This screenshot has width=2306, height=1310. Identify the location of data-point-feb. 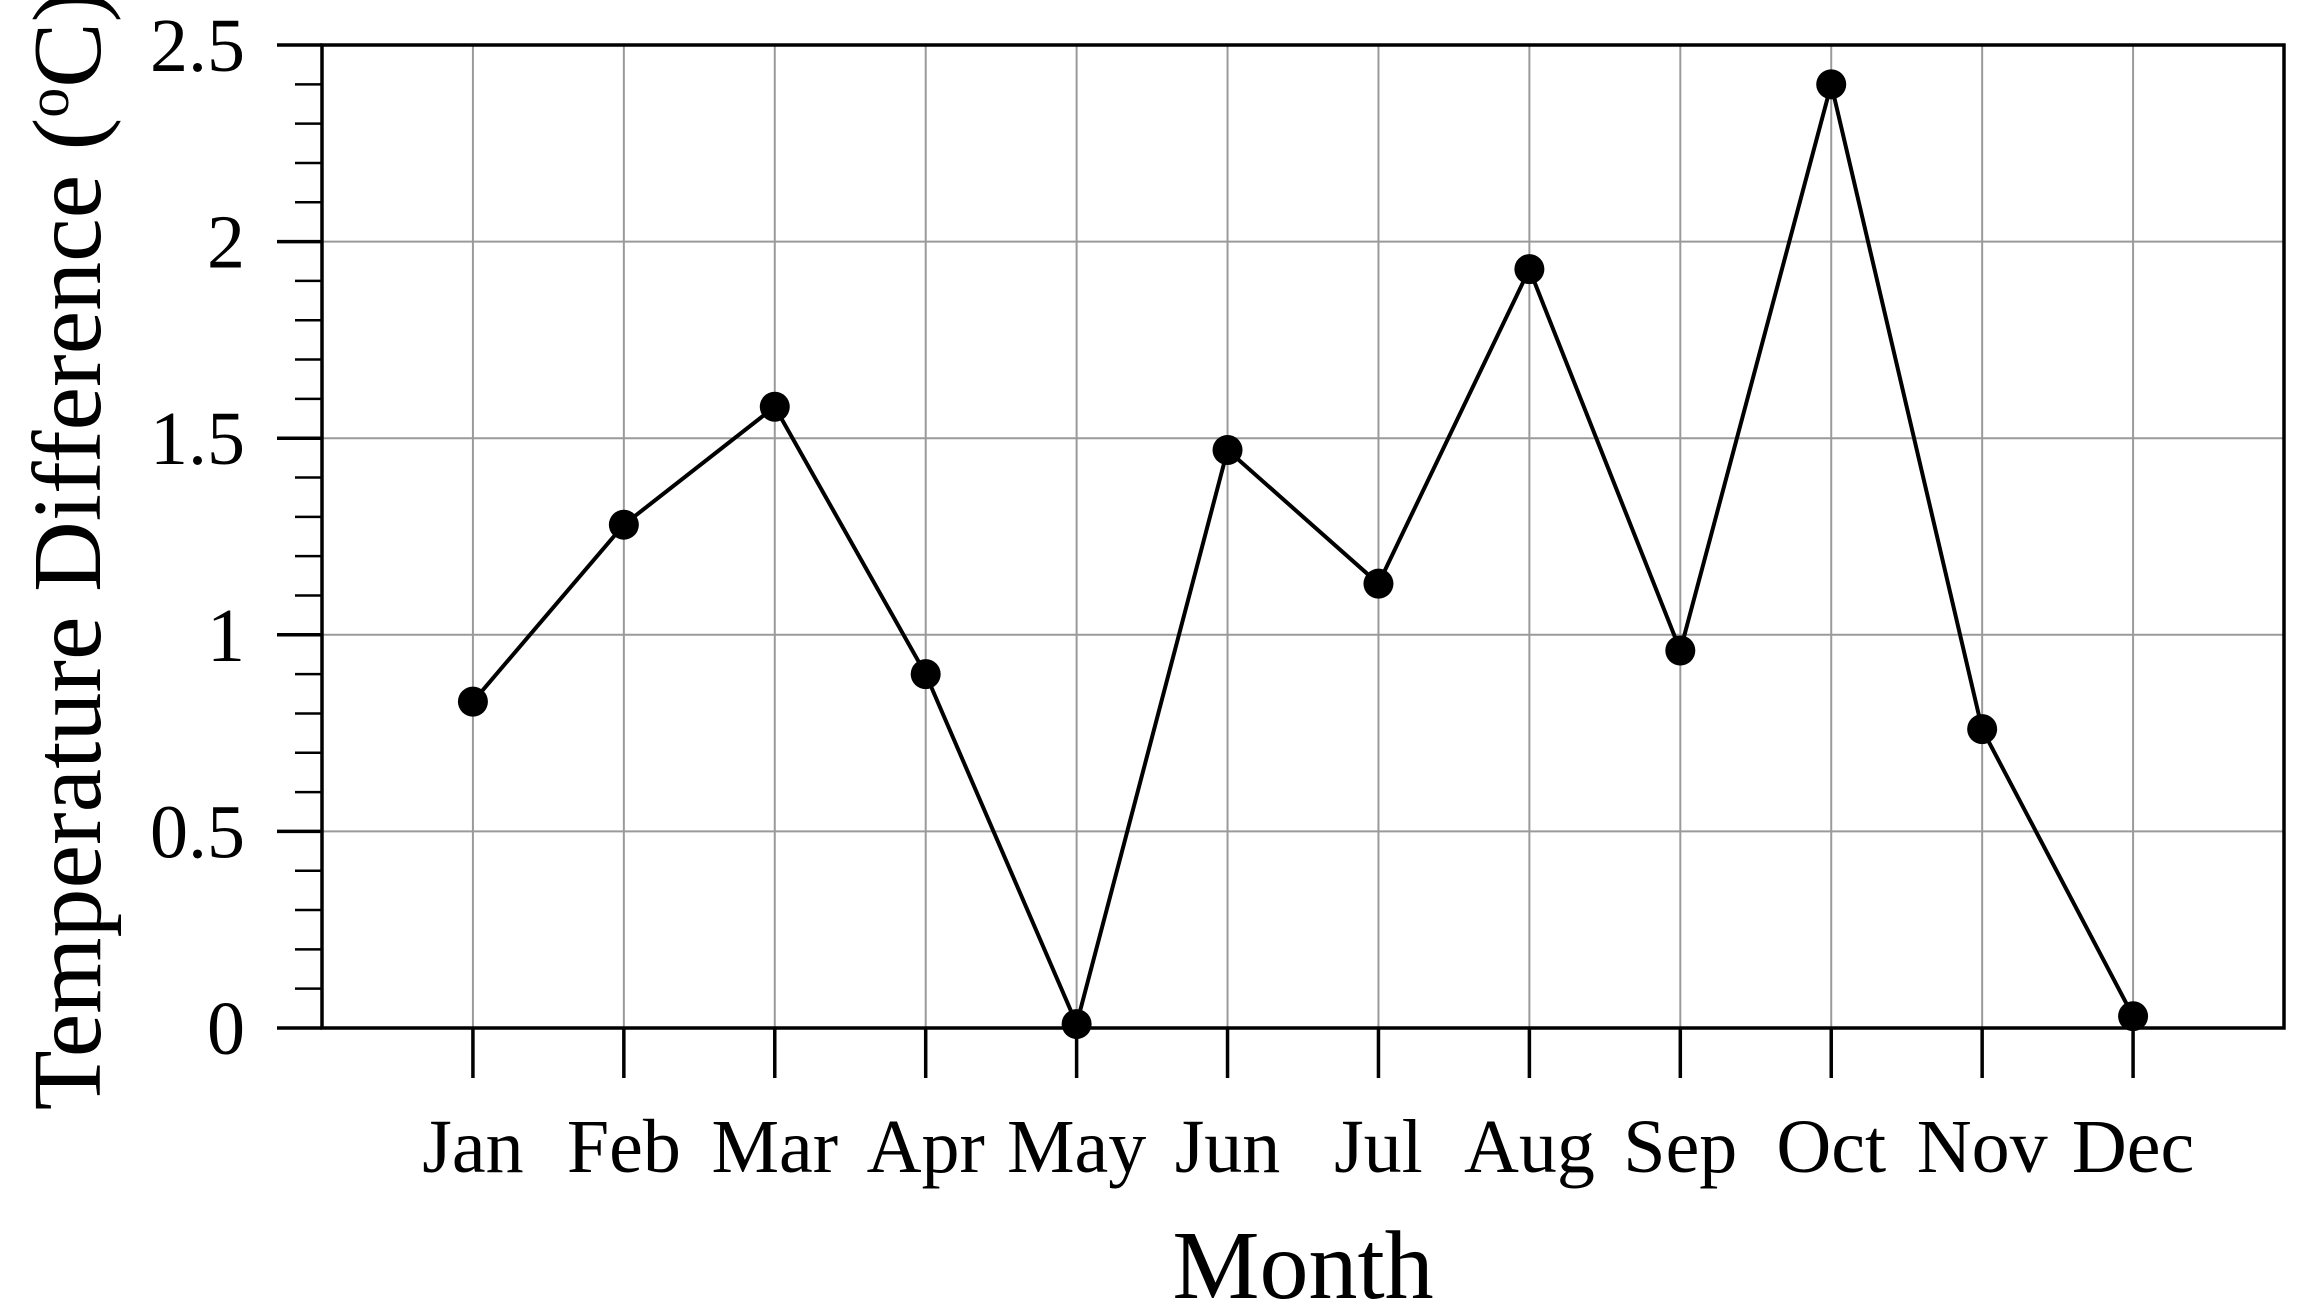
(623, 524).